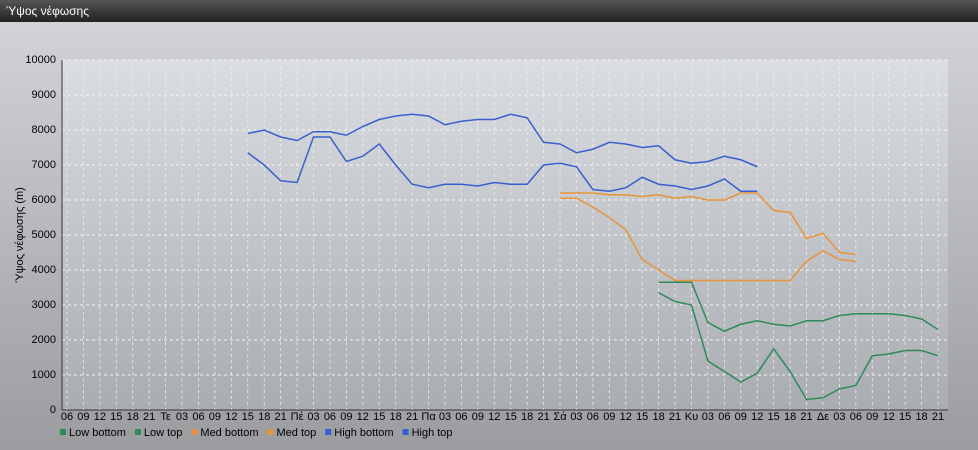  Describe the element at coordinates (53, 410) in the screenshot. I see `y-tick-label: 0` at that location.